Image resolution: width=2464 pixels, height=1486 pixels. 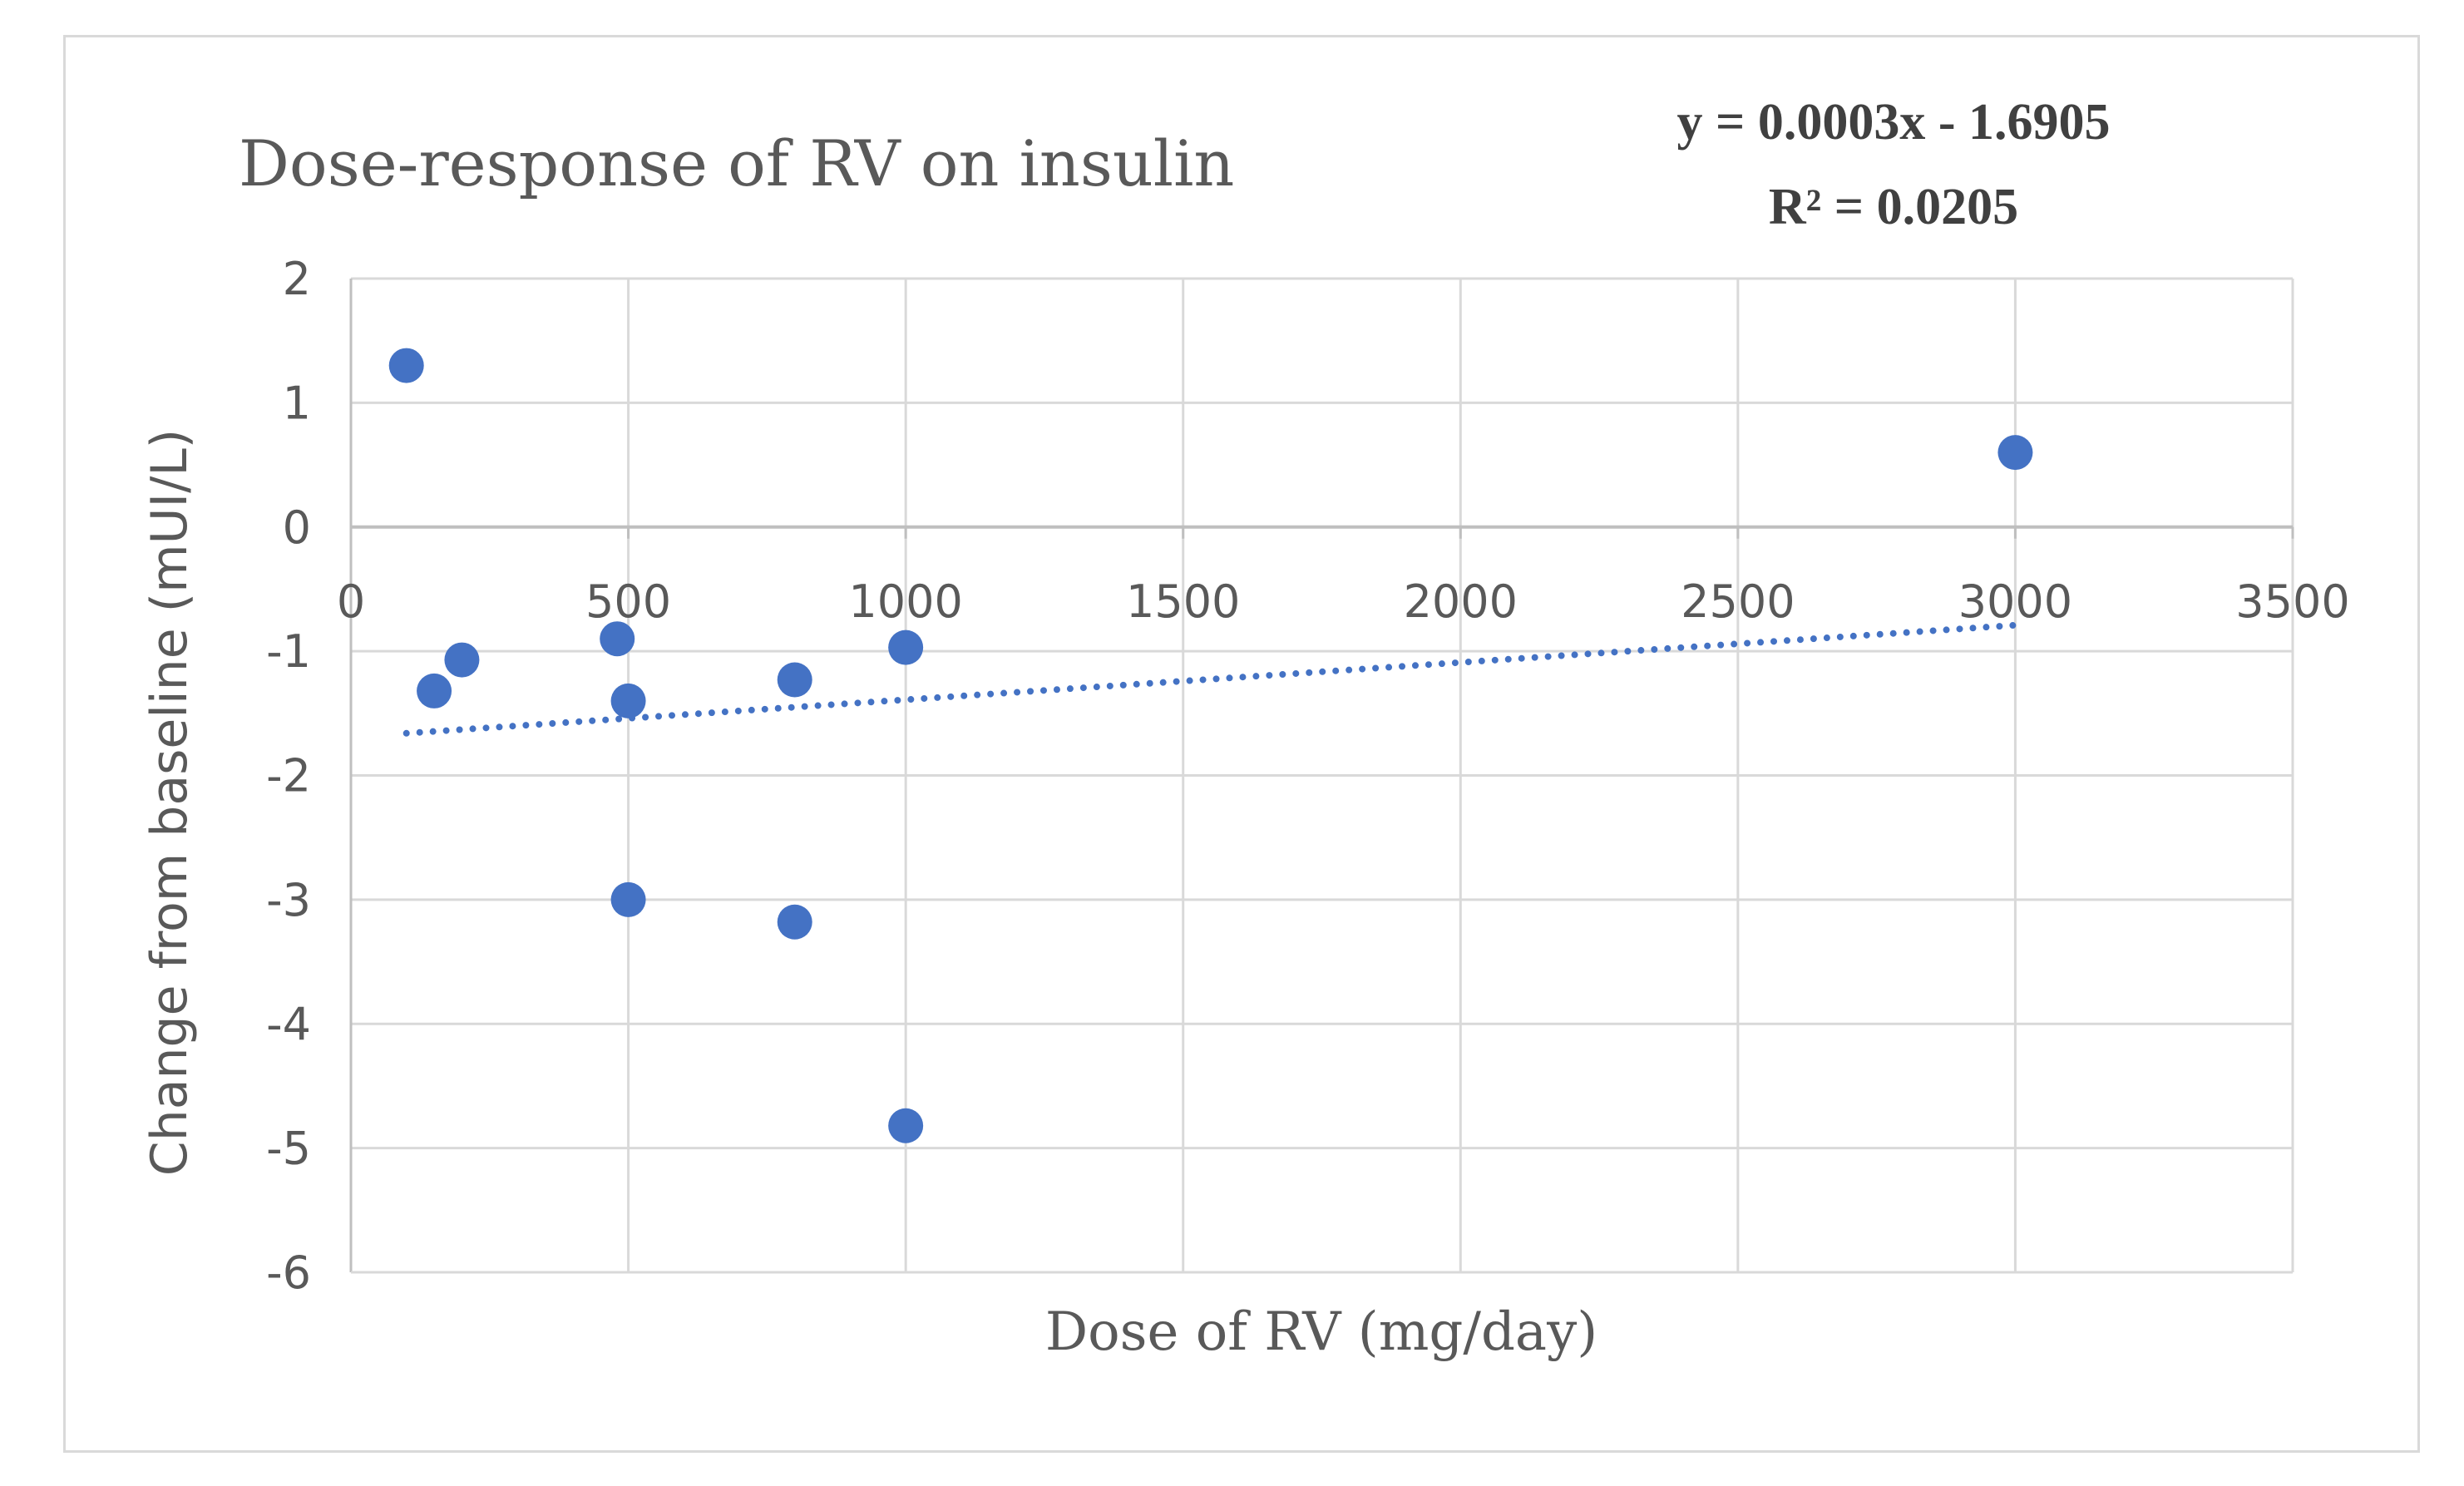 I want to click on x-tick-label: 2000, so click(x=1461, y=601).